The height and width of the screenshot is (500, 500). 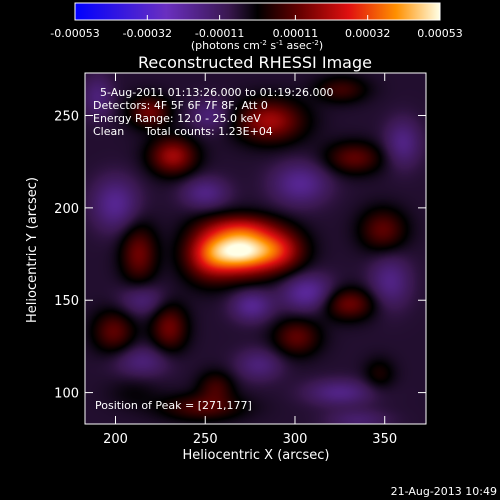 What do you see at coordinates (173, 405) in the screenshot?
I see `annotation-peak: Position of Peak = [271,177]` at bounding box center [173, 405].